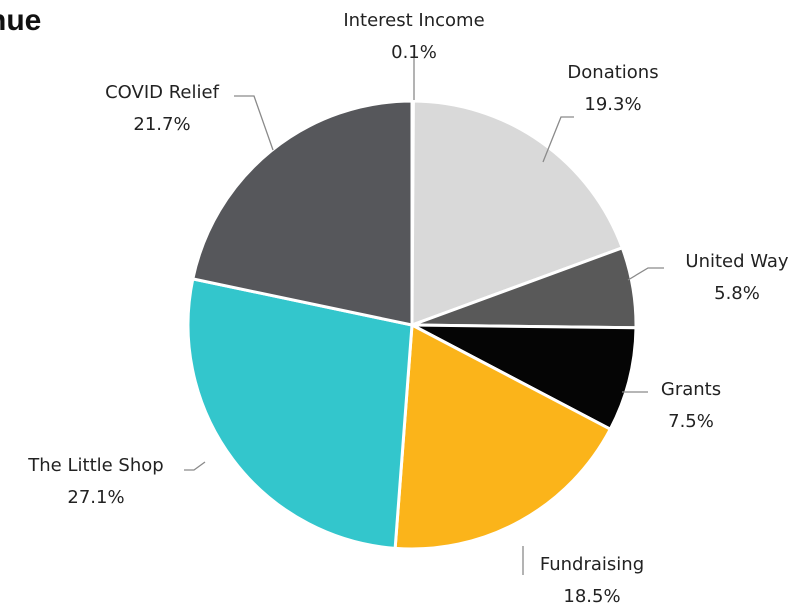 The width and height of the screenshot is (808, 613). What do you see at coordinates (162, 92) in the screenshot?
I see `slice-label-covid-relief: COVID Relief` at bounding box center [162, 92].